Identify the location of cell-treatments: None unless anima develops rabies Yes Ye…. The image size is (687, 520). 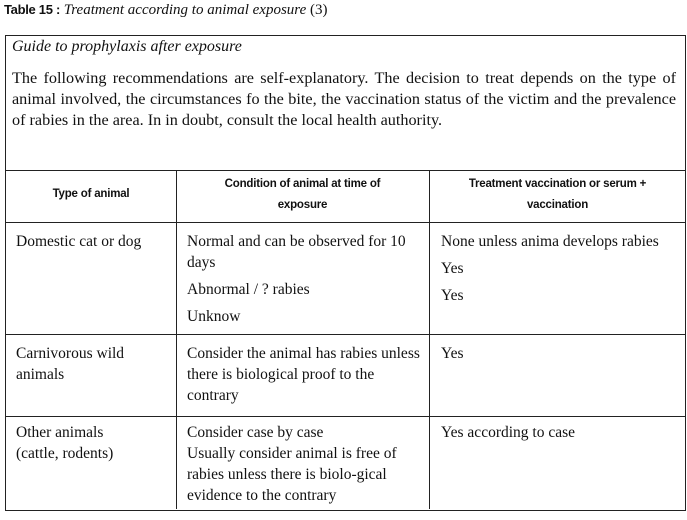
(561, 268).